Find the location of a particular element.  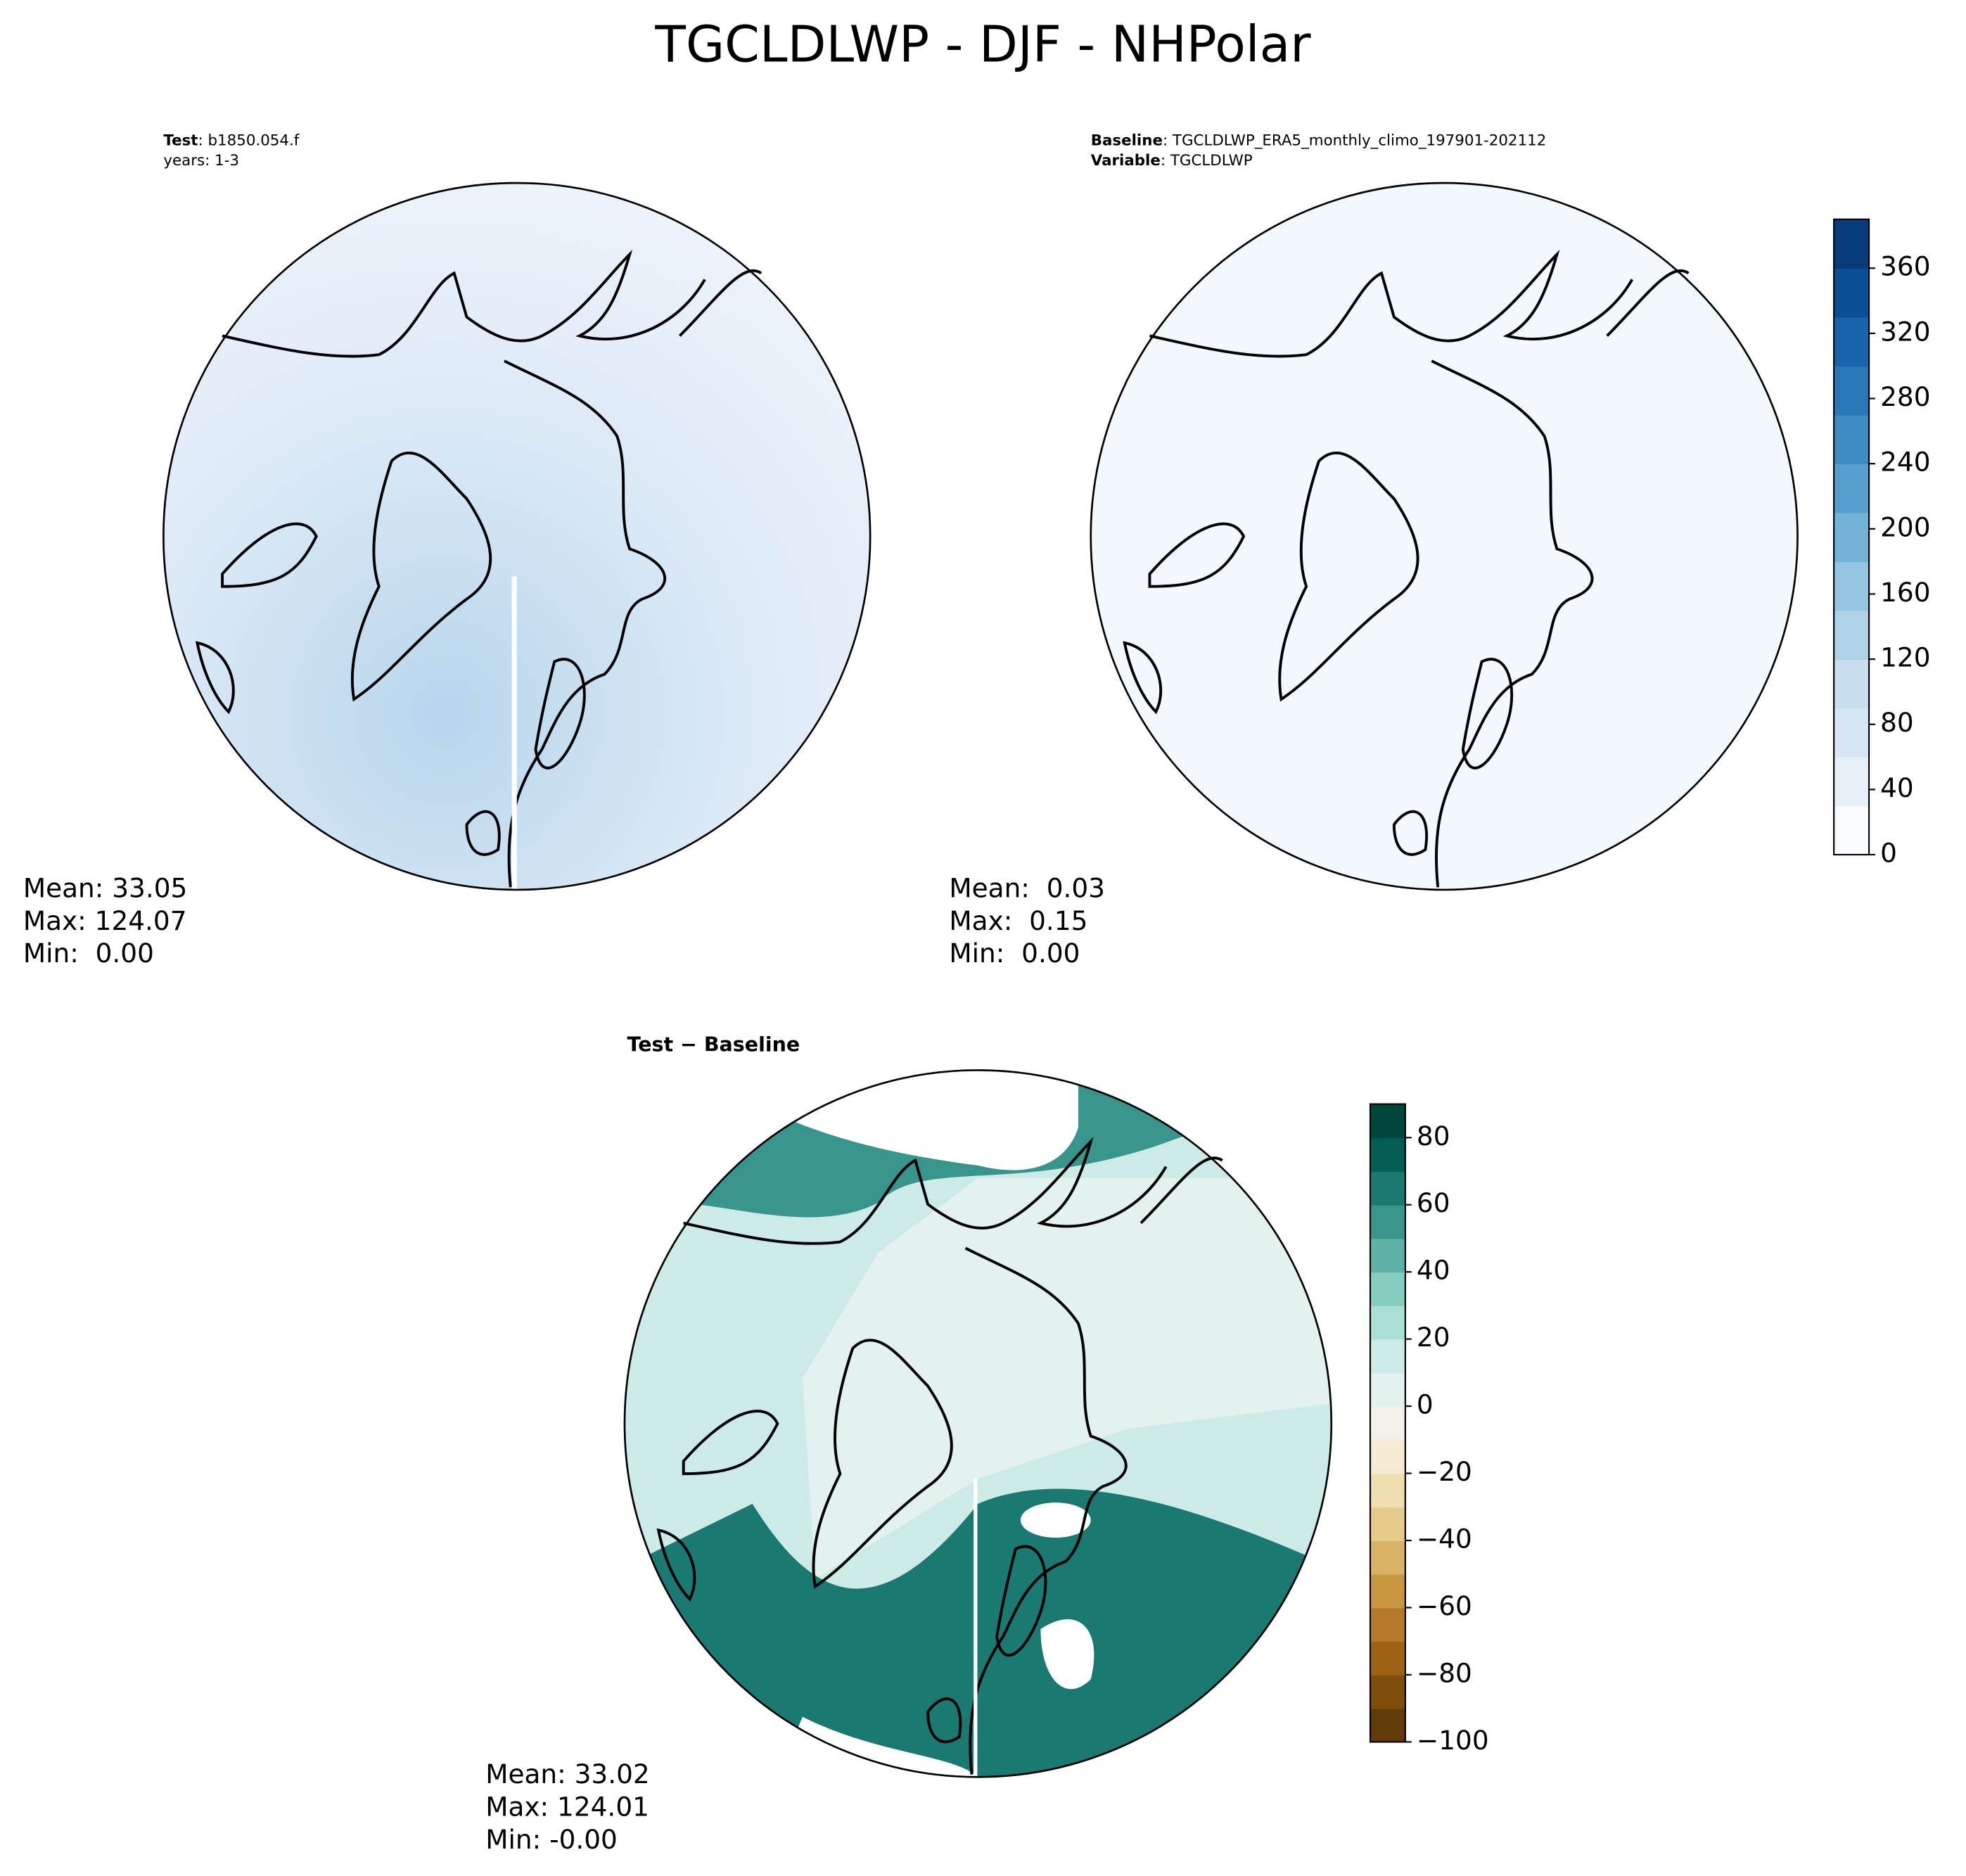

stat-text: Max: 124.01 is located at coordinates (567, 1807).